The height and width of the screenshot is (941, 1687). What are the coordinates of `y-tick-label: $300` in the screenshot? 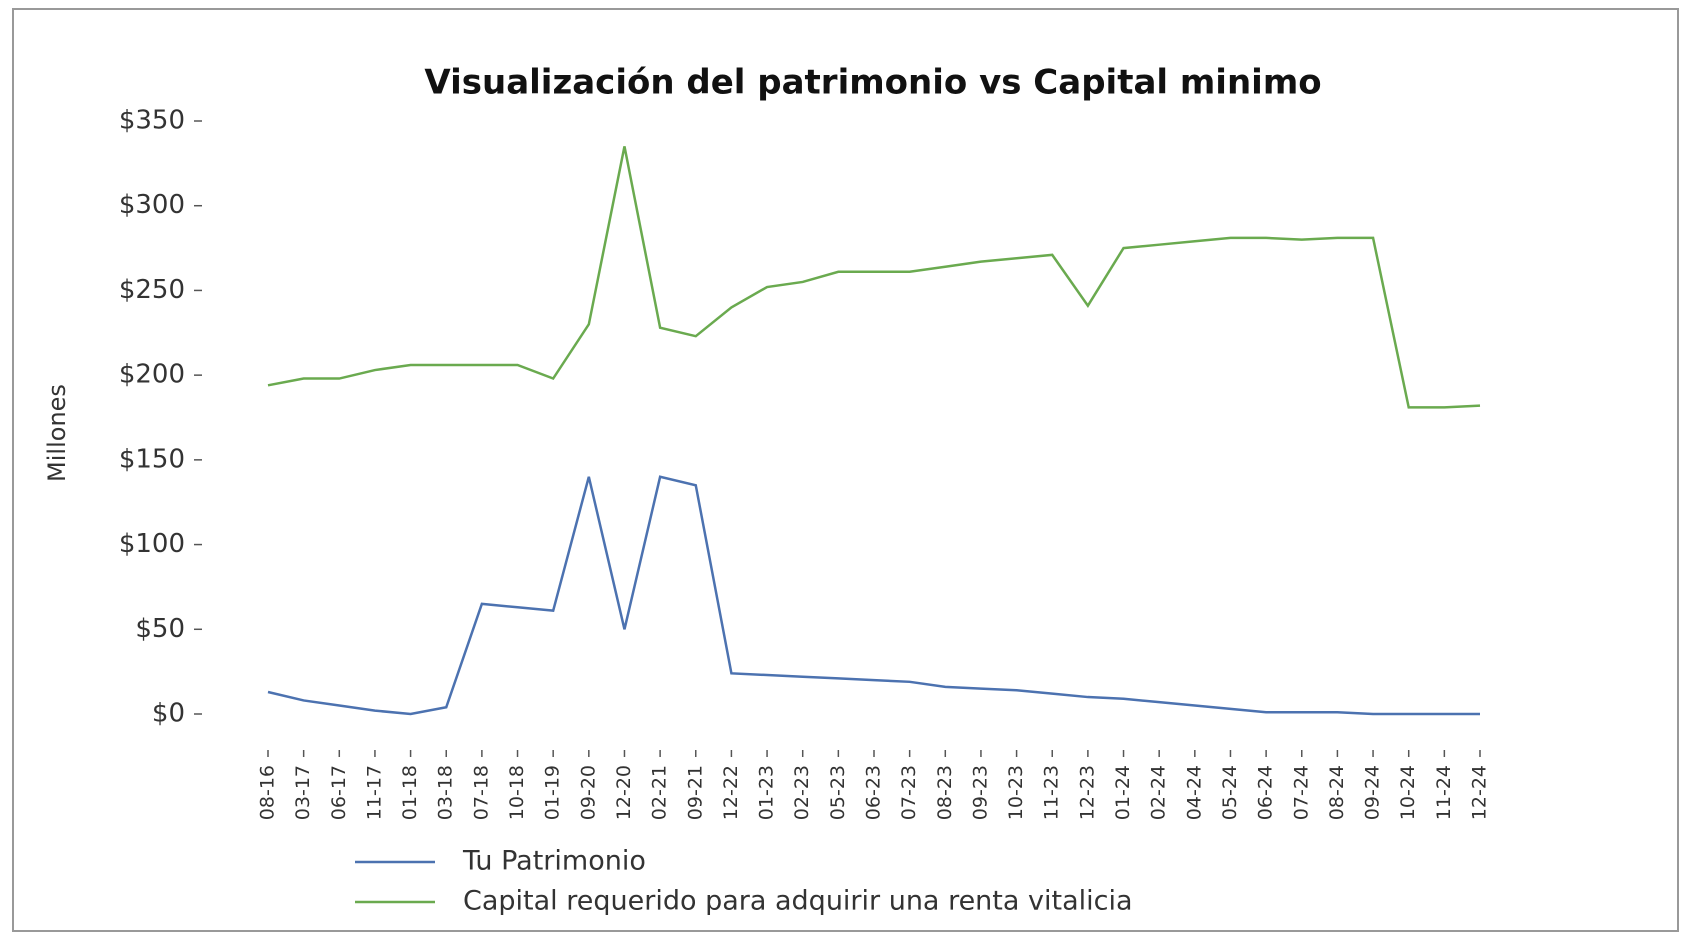 It's located at (152, 205).